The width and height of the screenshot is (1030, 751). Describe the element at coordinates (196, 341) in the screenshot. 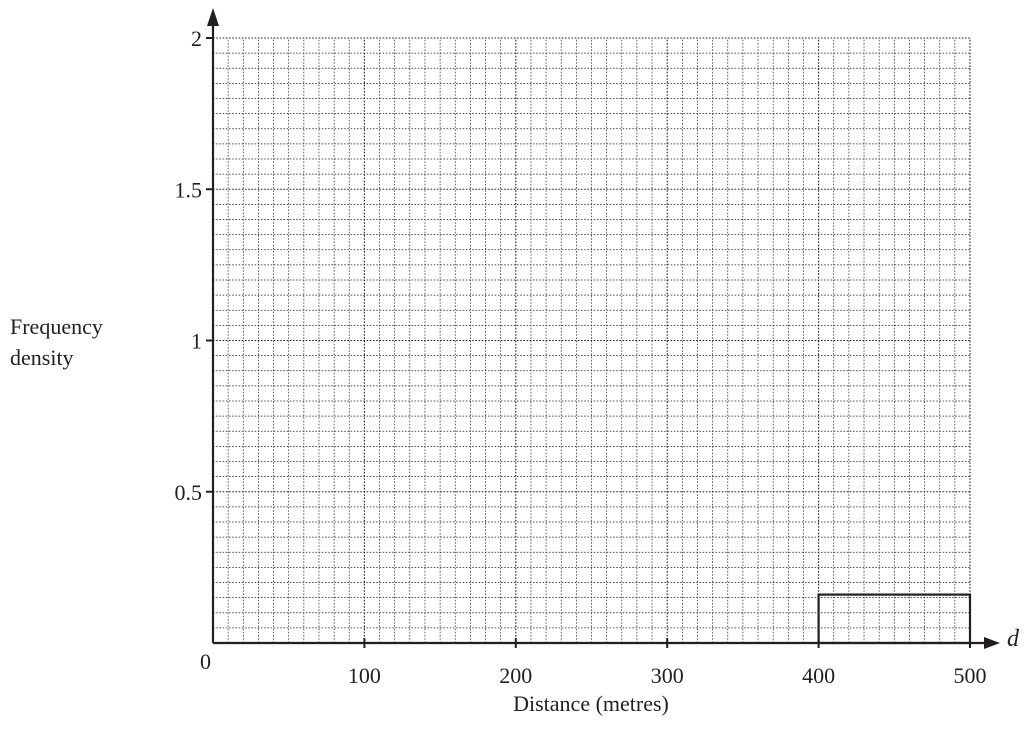

I see `y-tick-label: 1` at that location.